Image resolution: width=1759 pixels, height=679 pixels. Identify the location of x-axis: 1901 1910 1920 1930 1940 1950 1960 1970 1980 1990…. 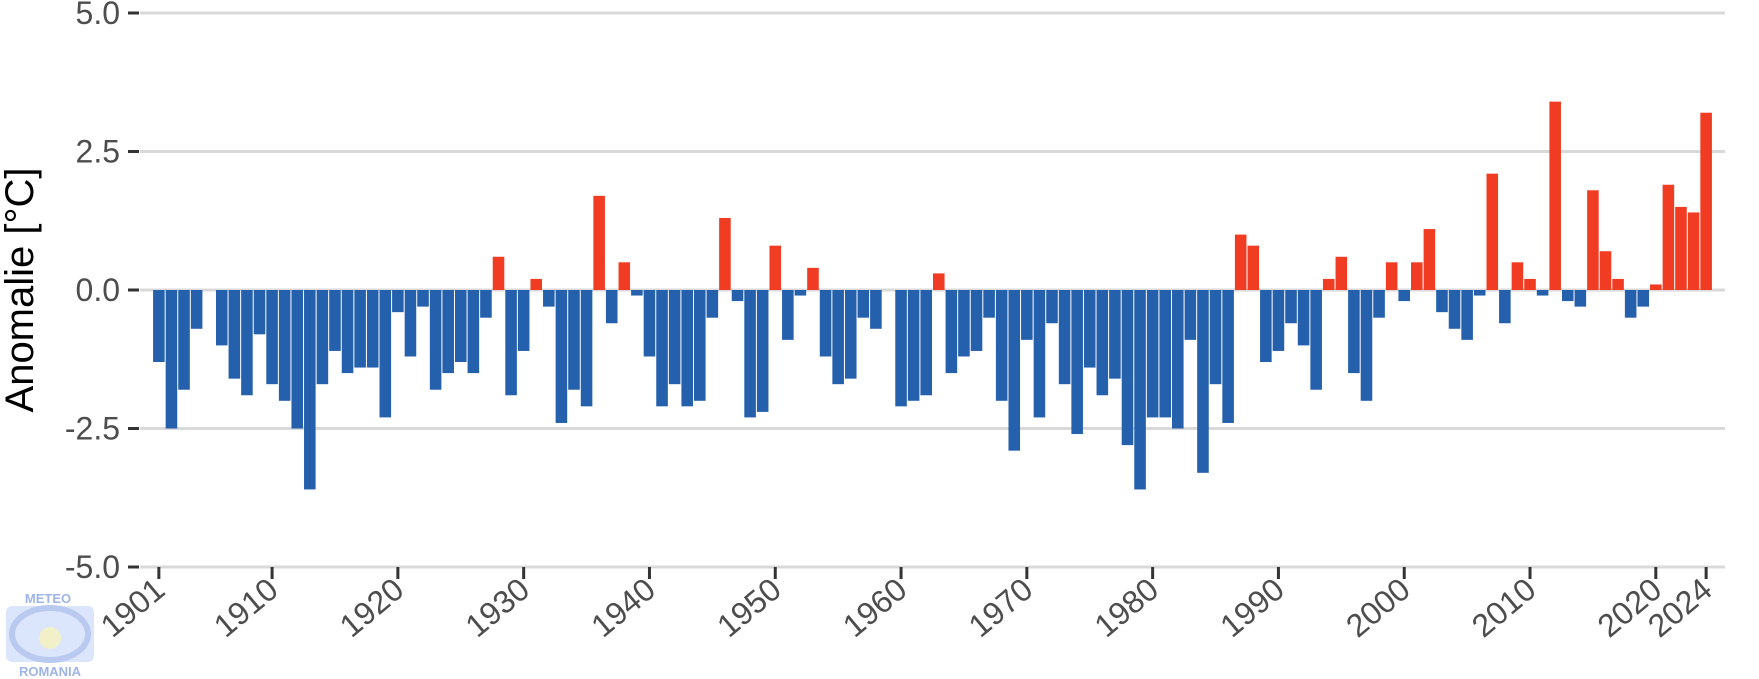
(906, 605).